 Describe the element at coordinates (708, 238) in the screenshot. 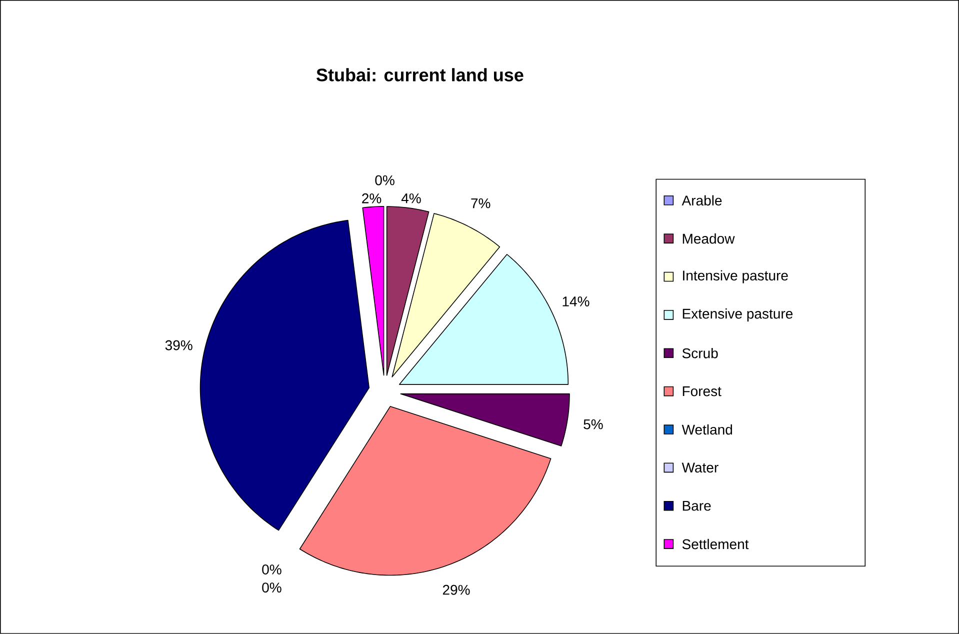

I see `legend-label: Meadow` at that location.